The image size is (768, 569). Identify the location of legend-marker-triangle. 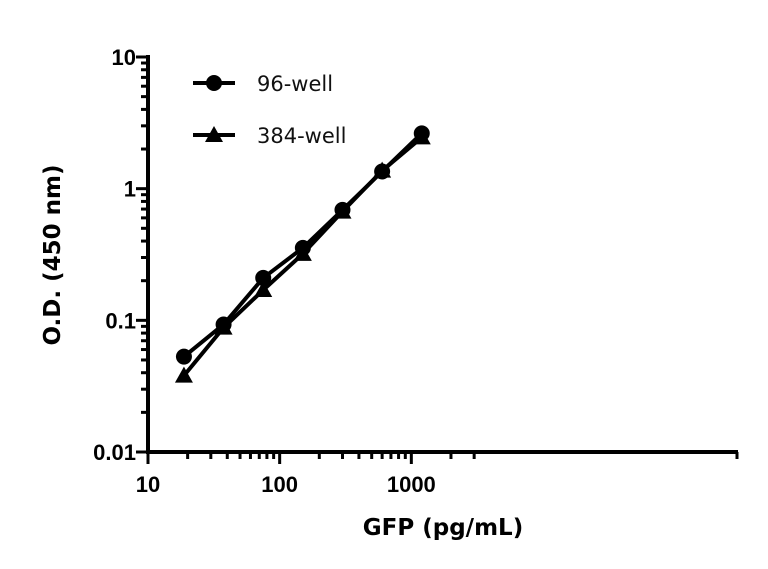
(214, 134).